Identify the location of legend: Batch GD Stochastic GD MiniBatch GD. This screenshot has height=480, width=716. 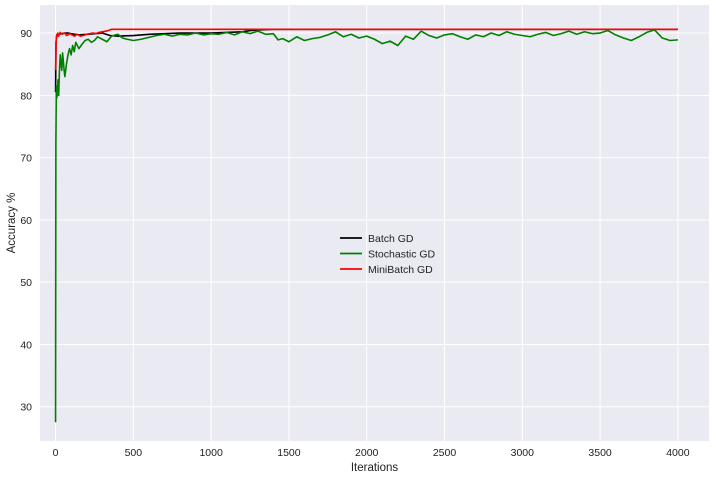
(388, 254).